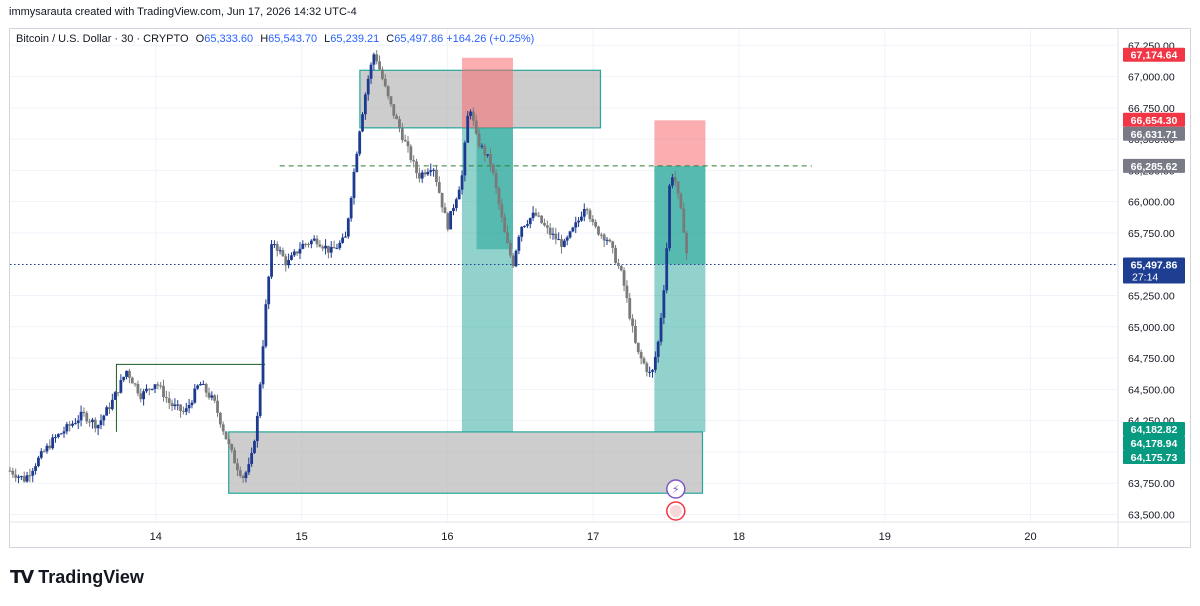 Image resolution: width=1200 pixels, height=606 pixels. I want to click on tradingview-mark-icon: TV, so click(22, 577).